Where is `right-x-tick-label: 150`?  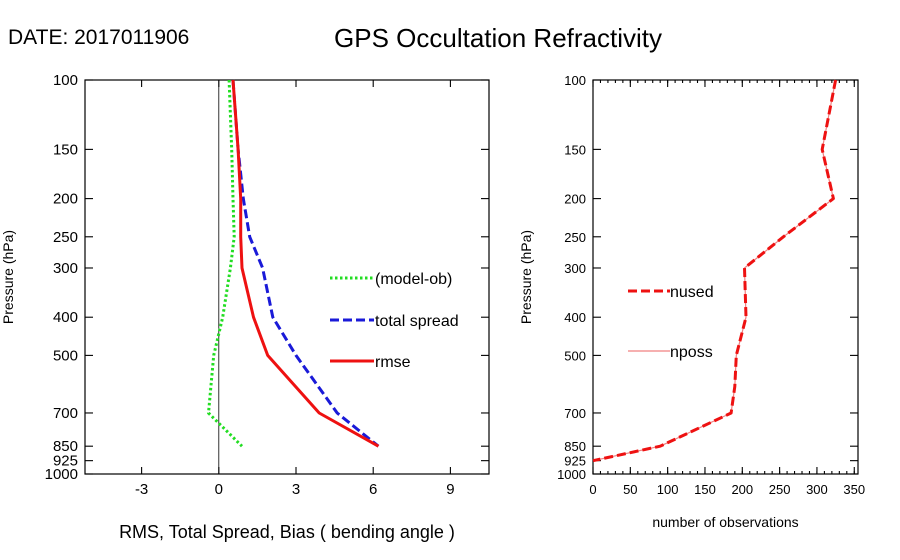 right-x-tick-label: 150 is located at coordinates (705, 489).